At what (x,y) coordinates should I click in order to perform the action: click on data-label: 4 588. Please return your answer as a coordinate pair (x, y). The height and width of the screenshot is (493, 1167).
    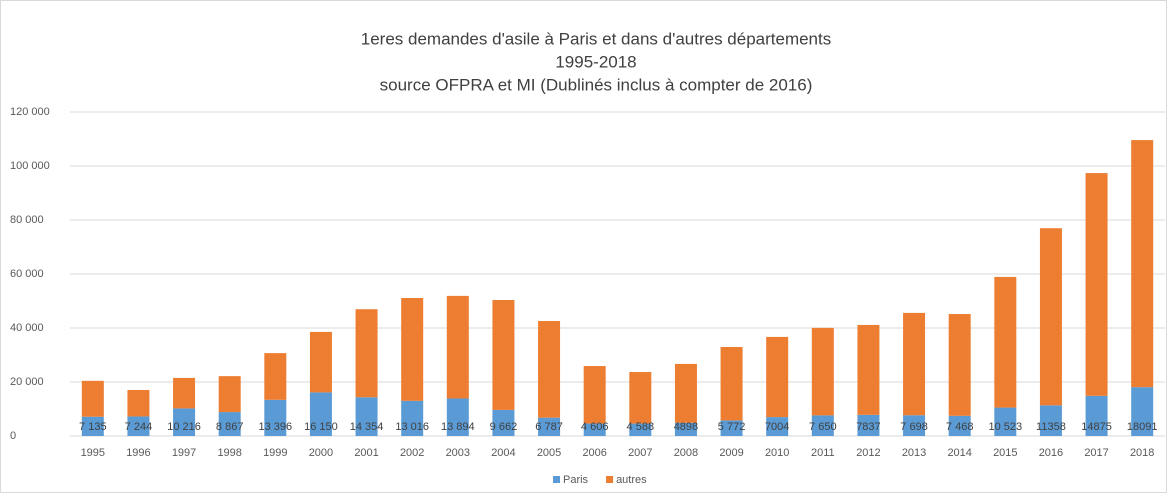
    Looking at the image, I should click on (641, 427).